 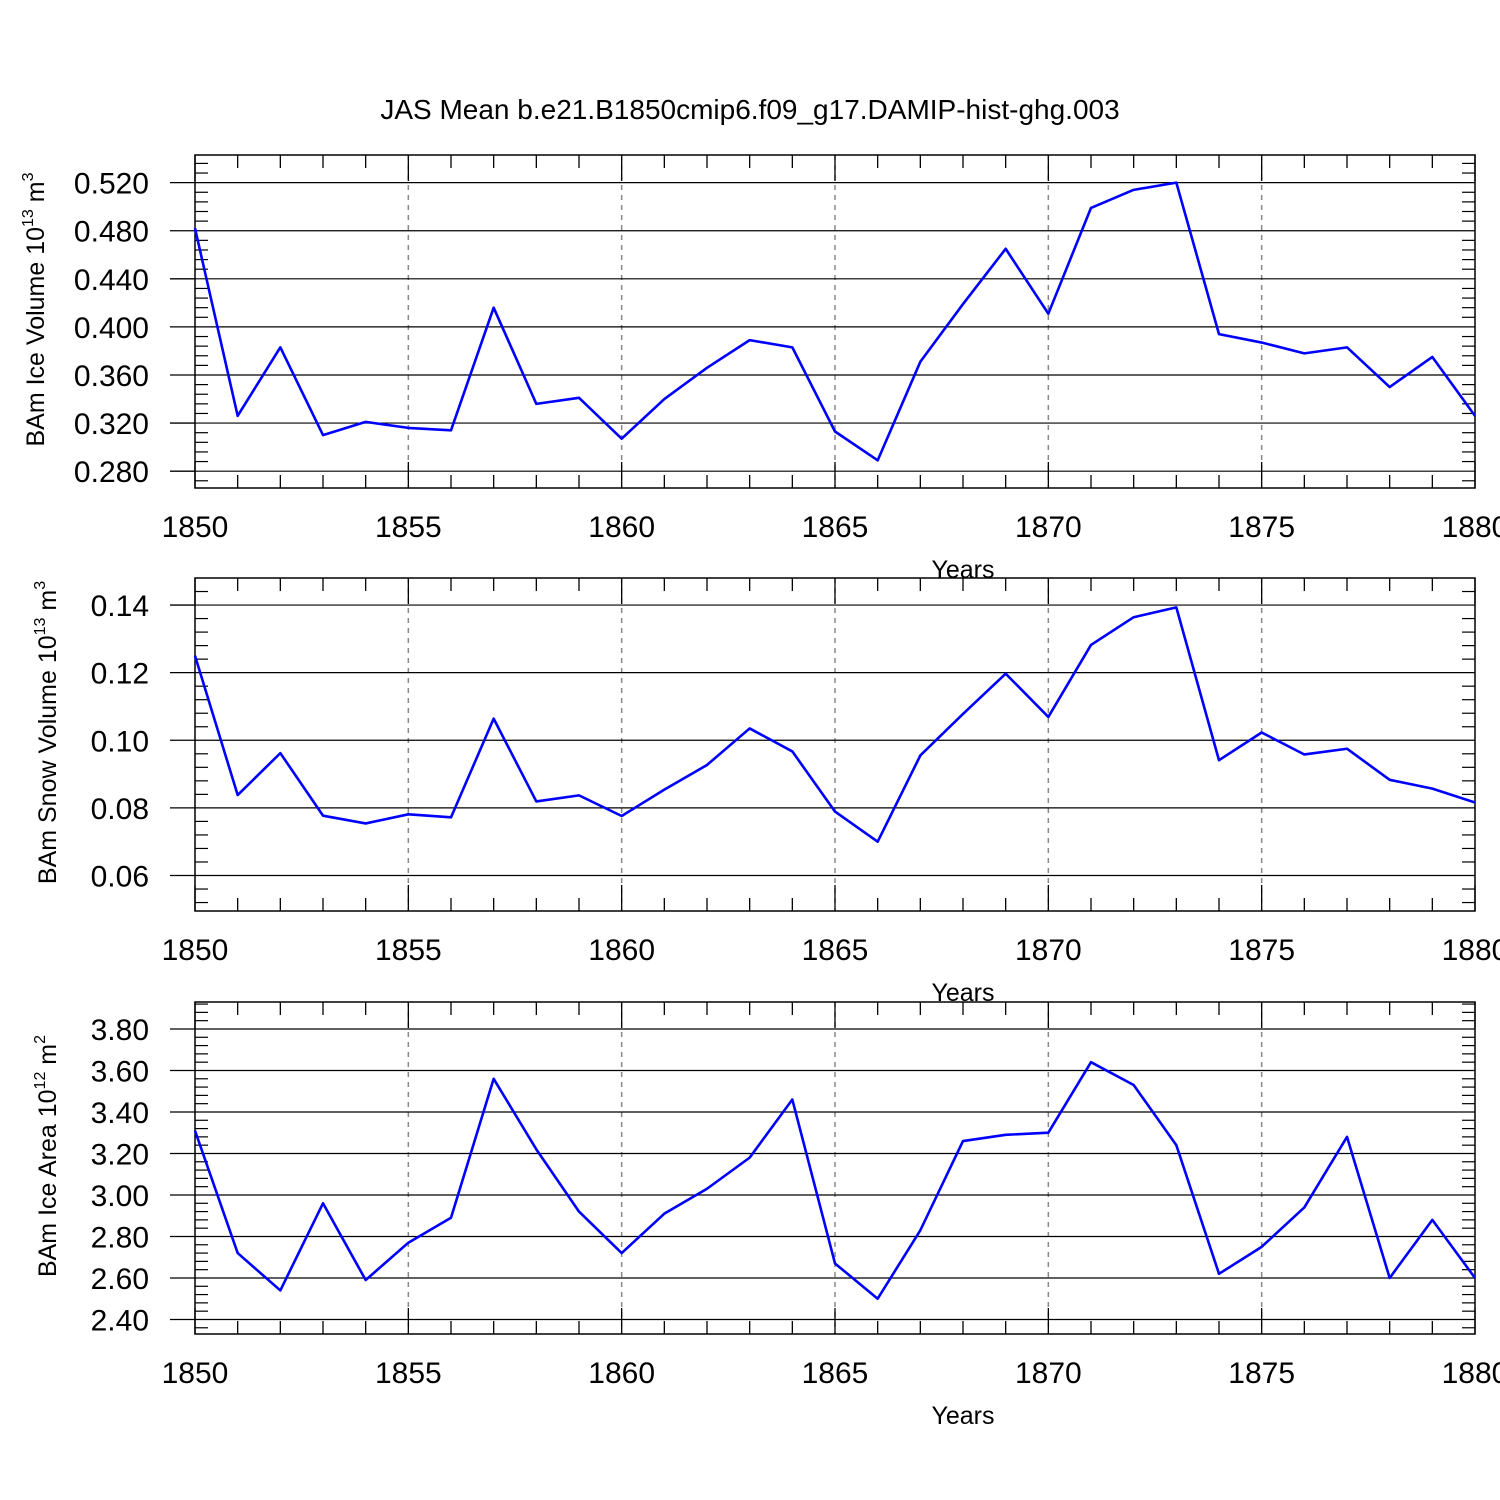 I want to click on x-axis-title: Years, so click(x=962, y=1416).